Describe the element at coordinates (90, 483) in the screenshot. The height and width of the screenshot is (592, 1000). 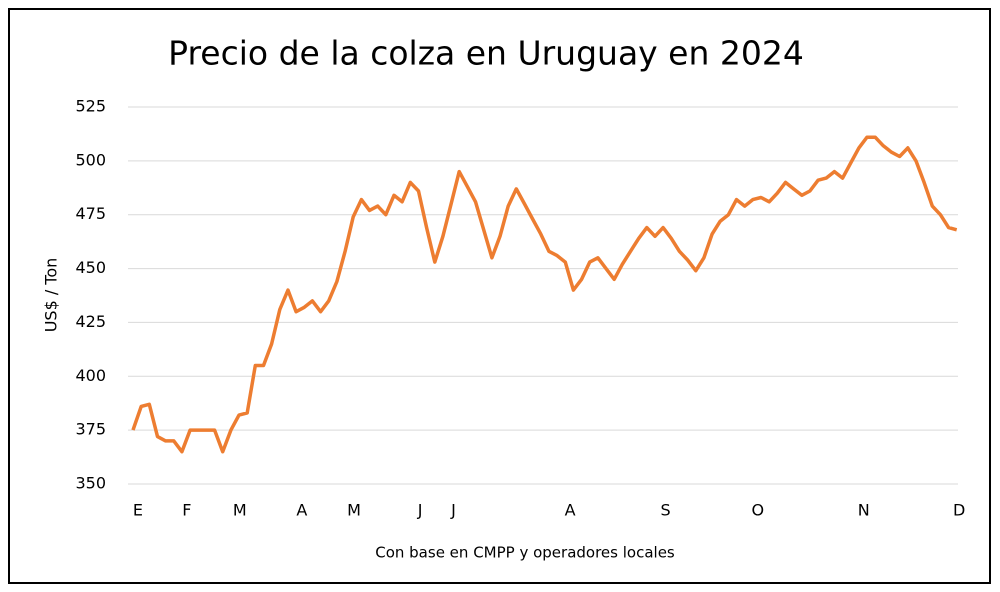
I see `y-tick-label: 350` at that location.